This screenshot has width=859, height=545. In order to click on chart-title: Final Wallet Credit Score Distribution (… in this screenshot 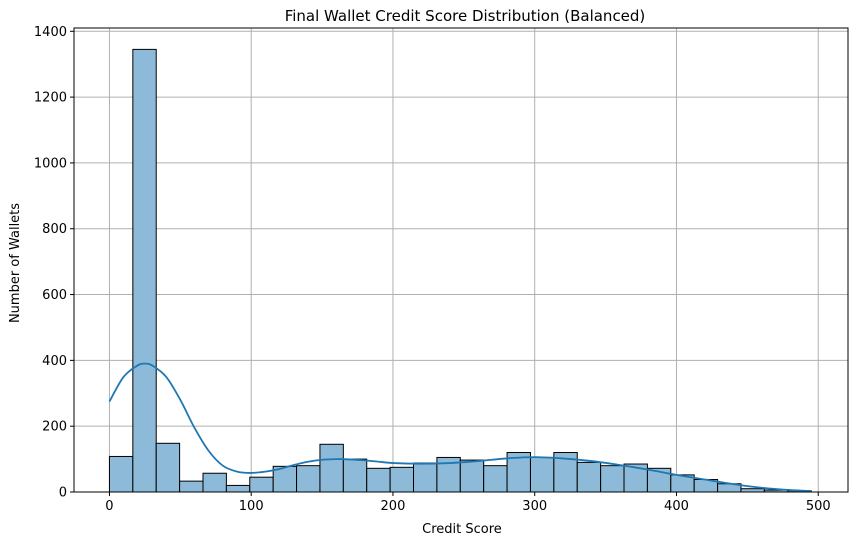, I will do `click(465, 16)`.